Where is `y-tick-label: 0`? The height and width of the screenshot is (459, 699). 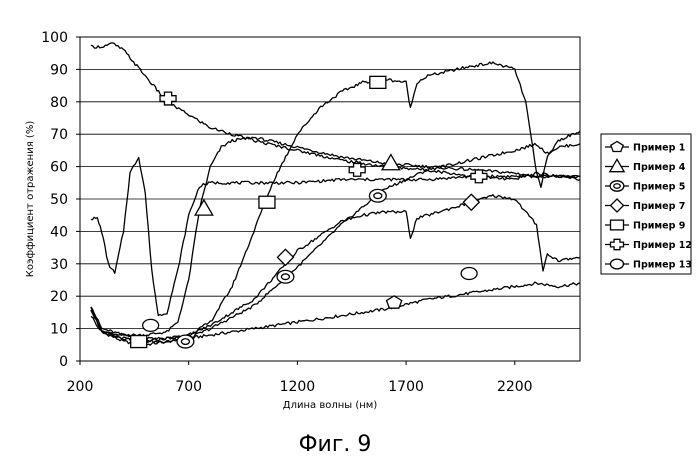 y-tick-label: 0 is located at coordinates (63, 362).